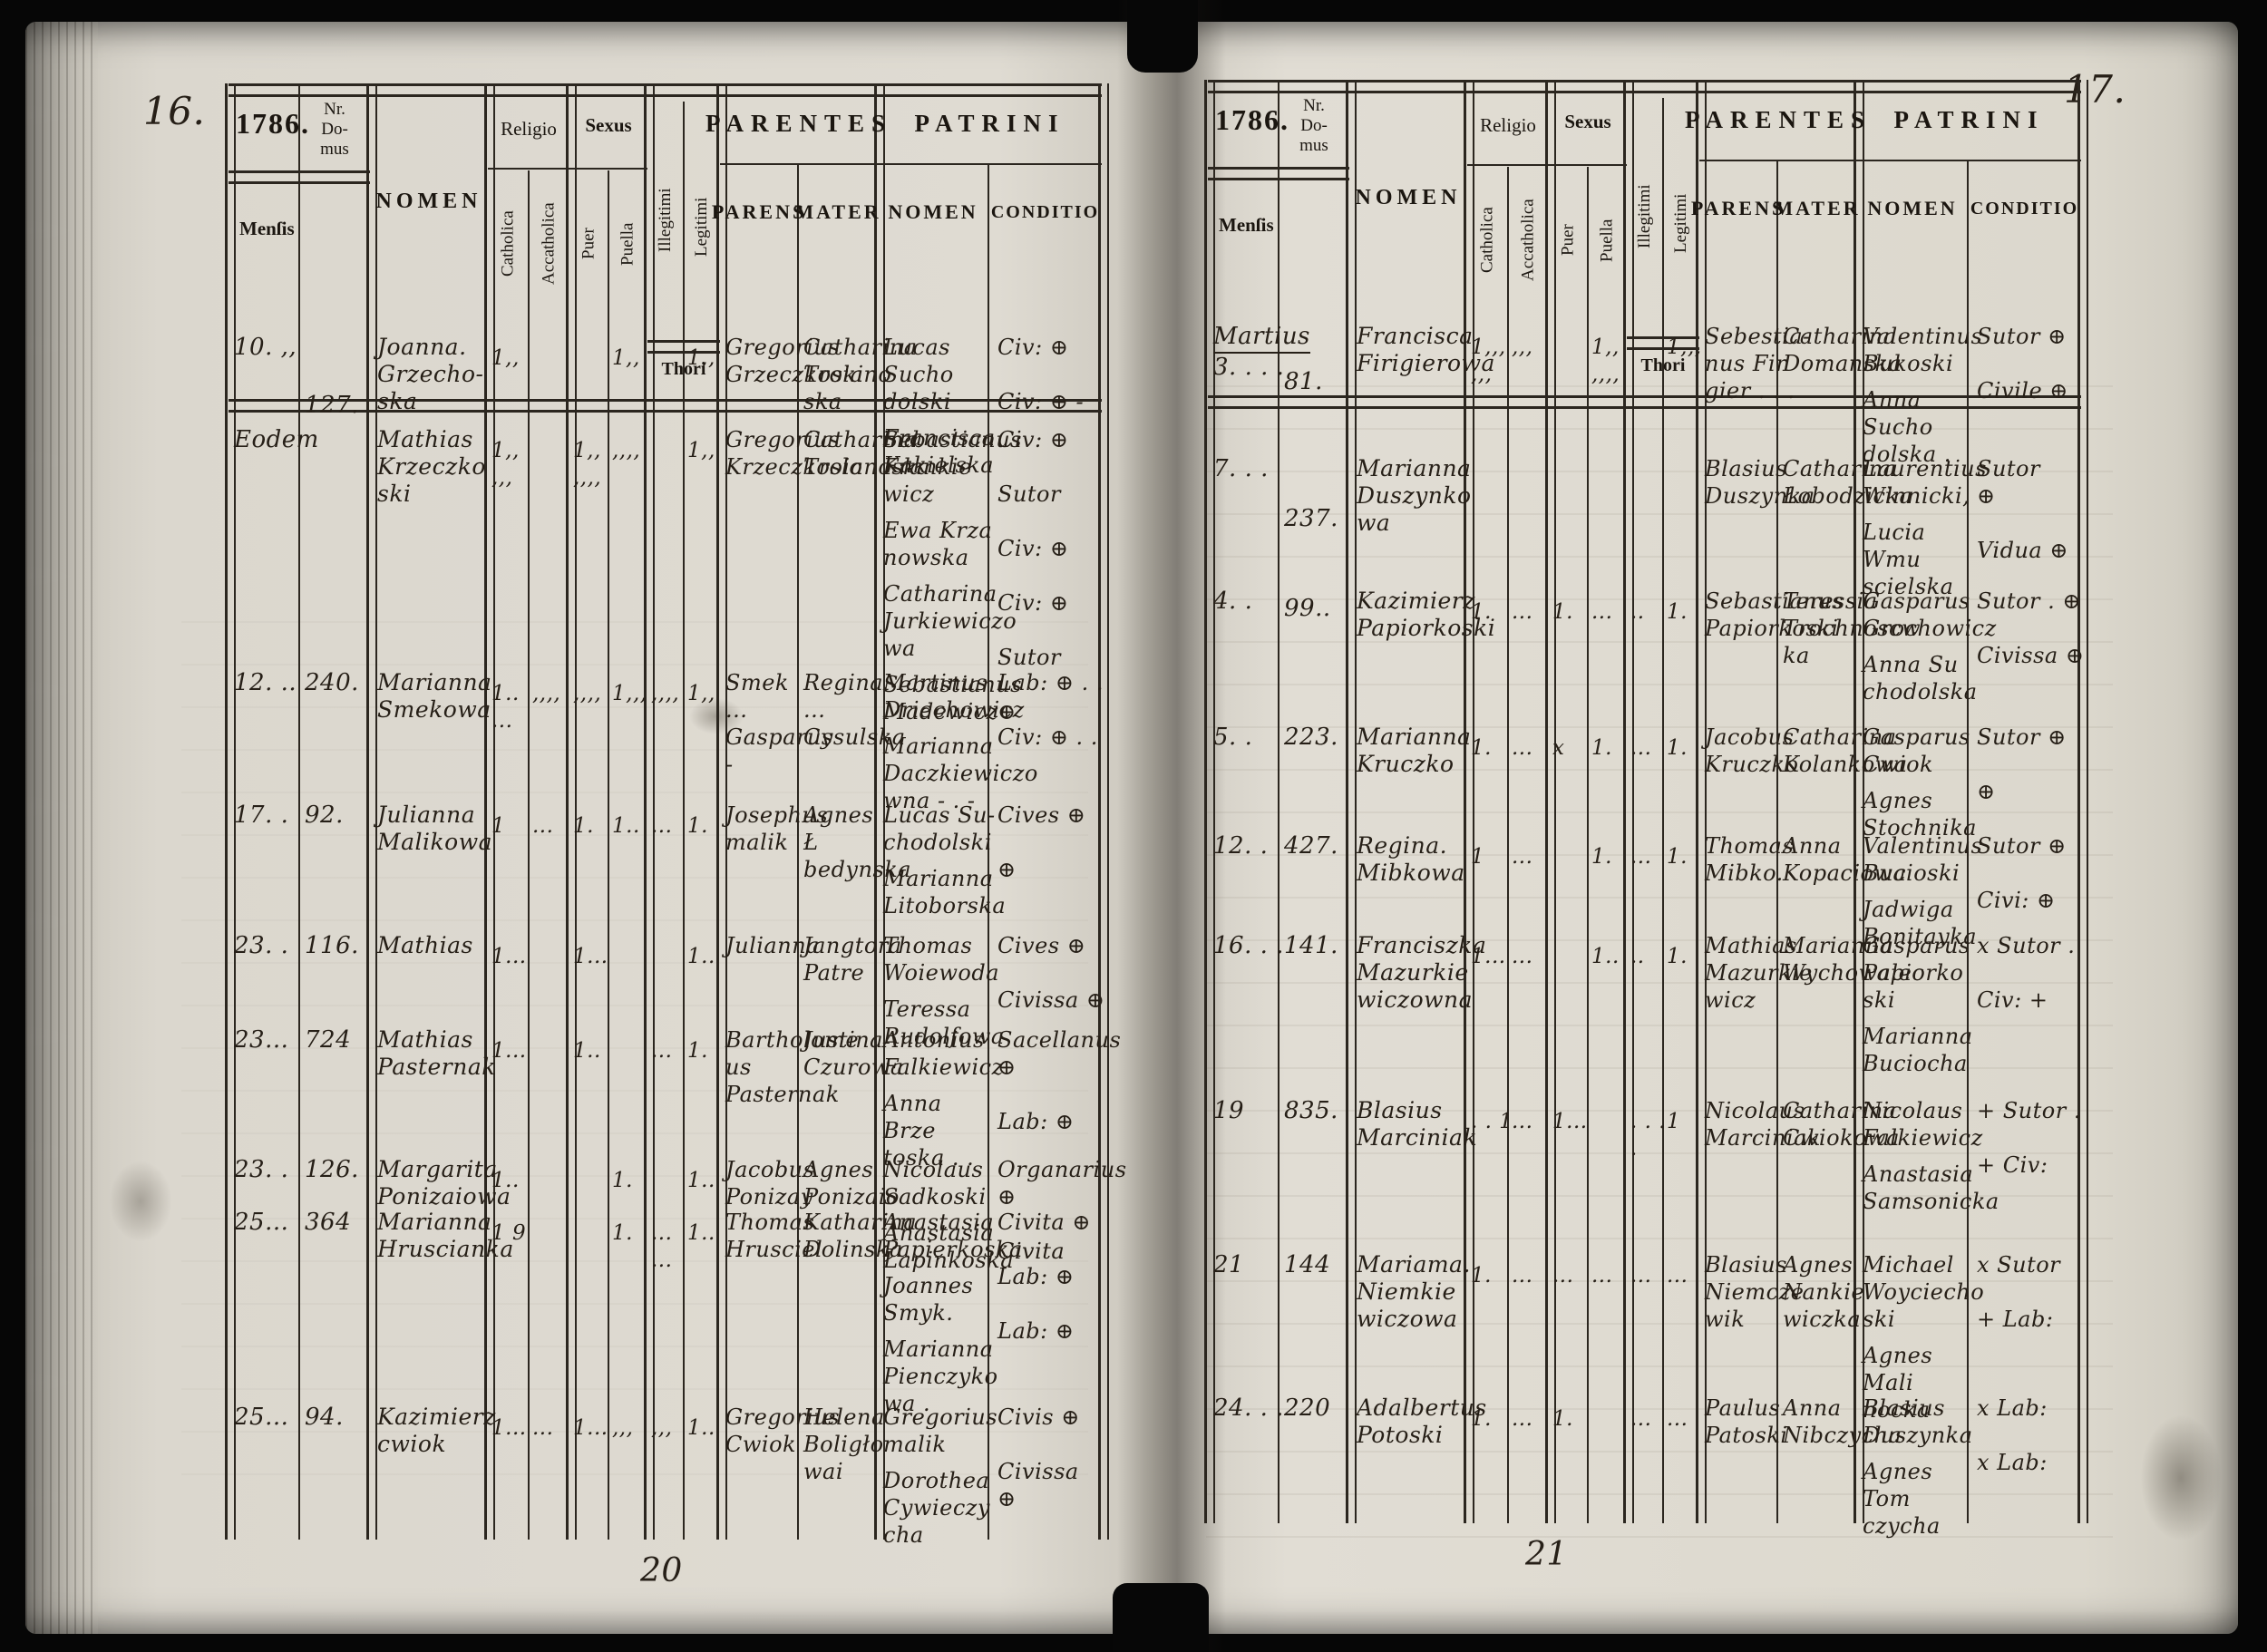 The width and height of the screenshot is (2267, 1652). Describe the element at coordinates (858, 842) in the screenshot. I see `mother-name-cell: Agnes Ł bedynska` at that location.